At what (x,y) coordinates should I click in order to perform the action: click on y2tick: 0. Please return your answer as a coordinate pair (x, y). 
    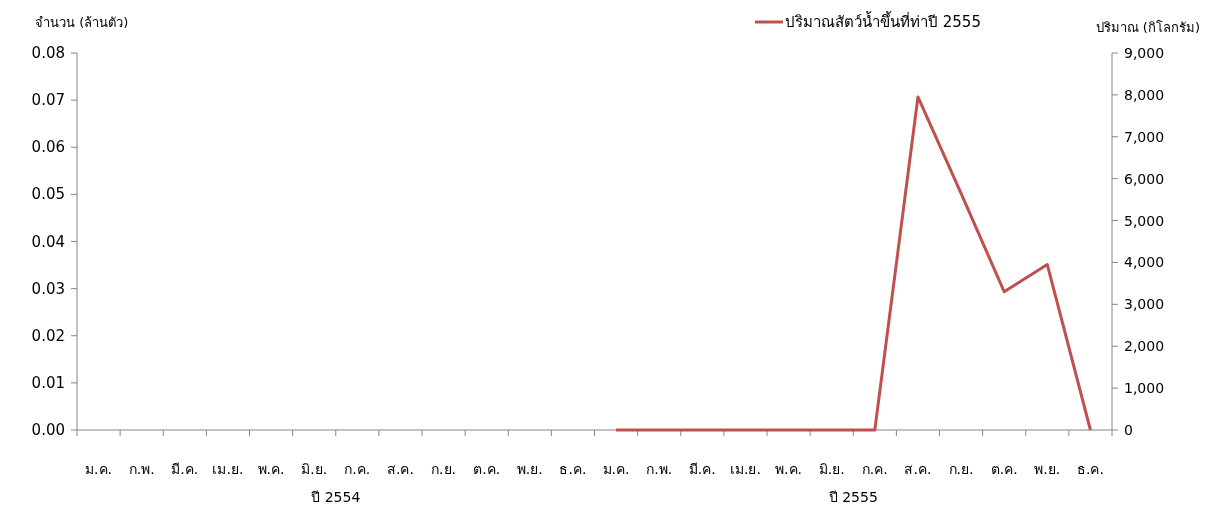
    Looking at the image, I should click on (1128, 430).